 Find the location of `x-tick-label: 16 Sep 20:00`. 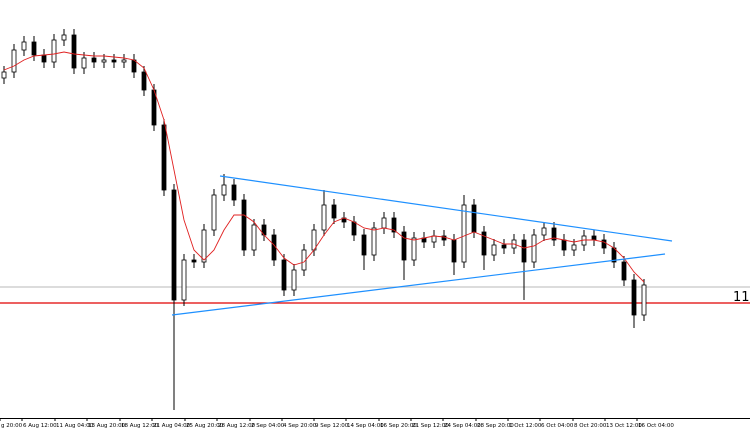

x-tick-label: 16 Sep 20:00 is located at coordinates (398, 426).